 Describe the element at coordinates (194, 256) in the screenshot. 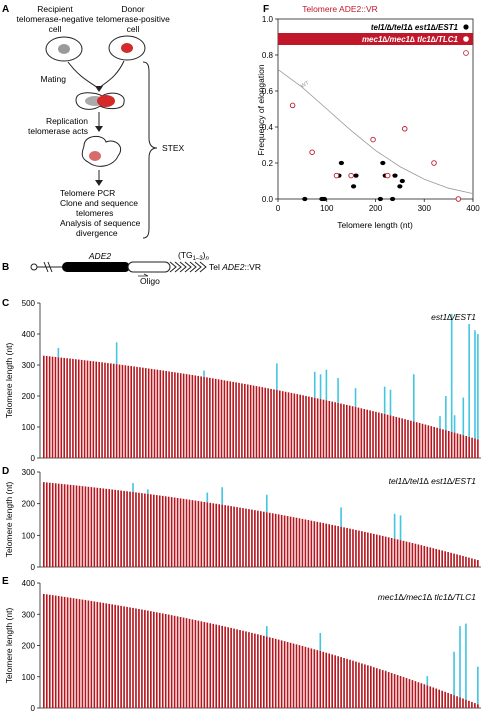

I see `repeat-label: (TG1–3)n` at that location.